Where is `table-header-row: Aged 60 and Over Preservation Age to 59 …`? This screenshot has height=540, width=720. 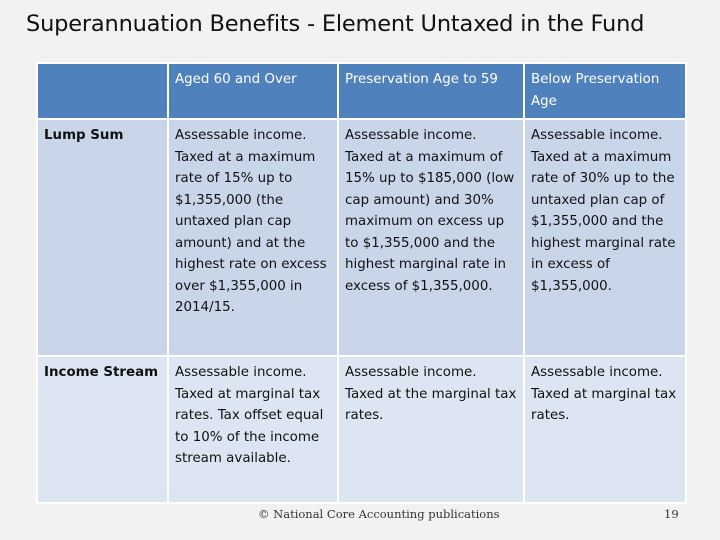 table-header-row: Aged 60 and Over Preservation Age to 59 … is located at coordinates (361, 91).